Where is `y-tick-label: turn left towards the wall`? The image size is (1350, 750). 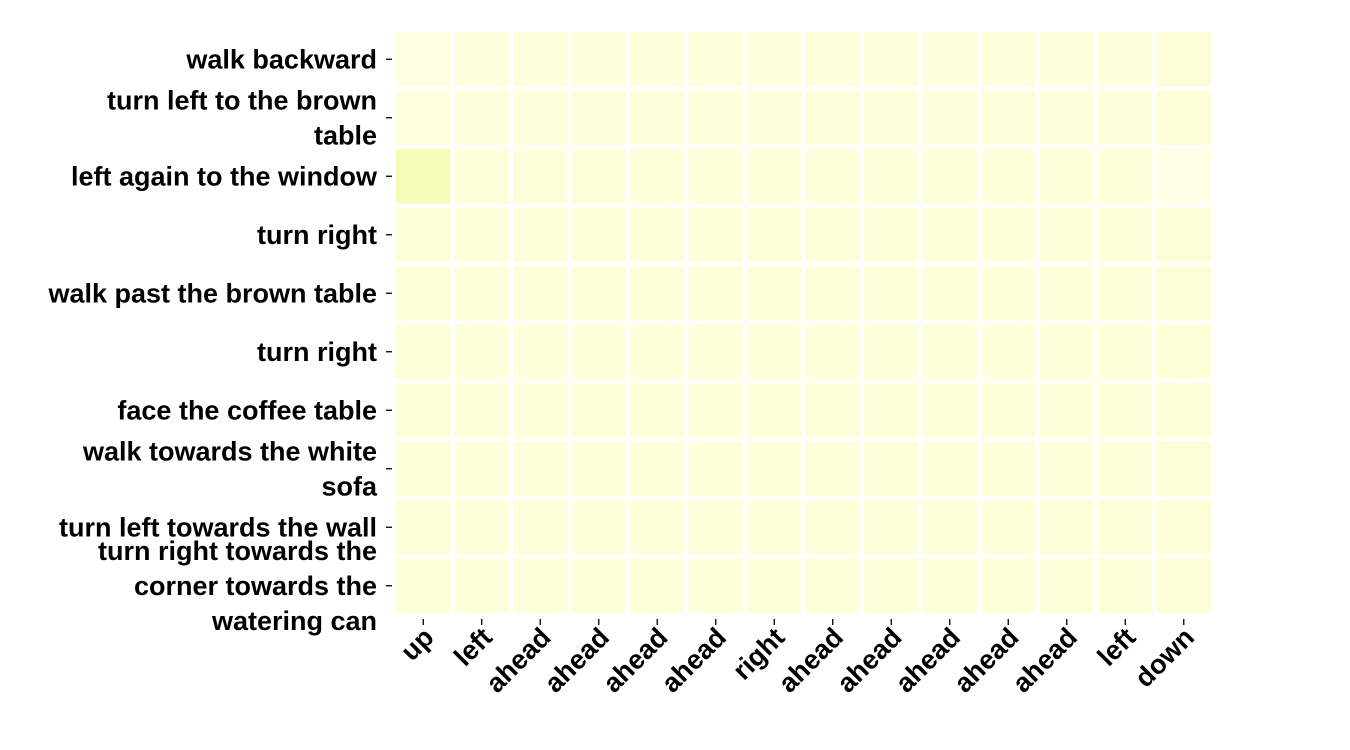 y-tick-label: turn left towards the wall is located at coordinates (218, 527).